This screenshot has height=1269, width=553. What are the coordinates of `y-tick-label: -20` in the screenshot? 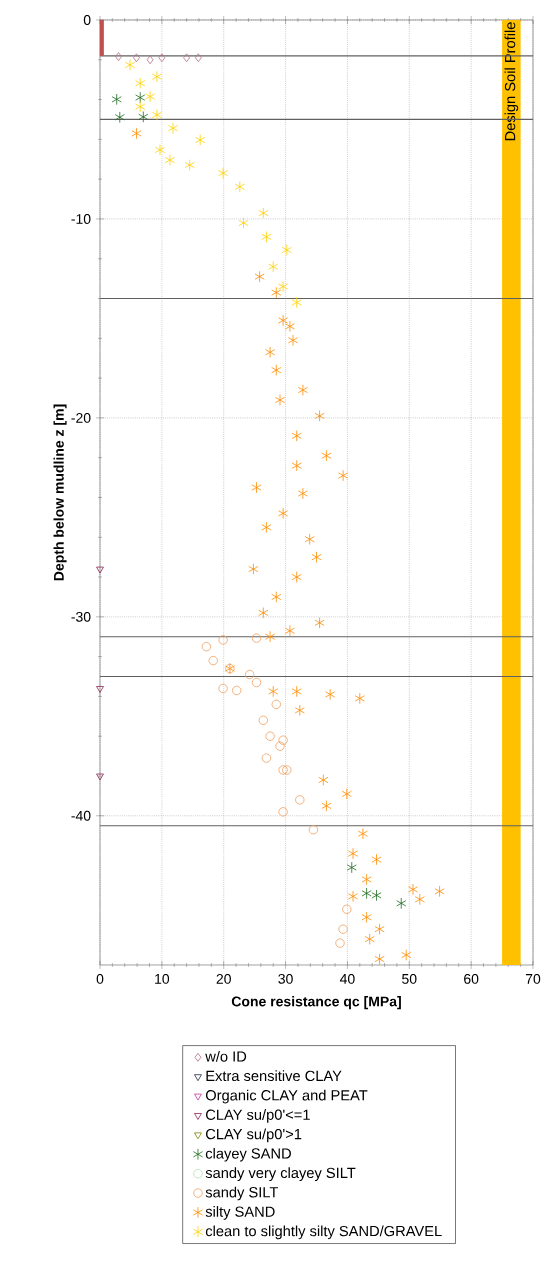 It's located at (81, 417).